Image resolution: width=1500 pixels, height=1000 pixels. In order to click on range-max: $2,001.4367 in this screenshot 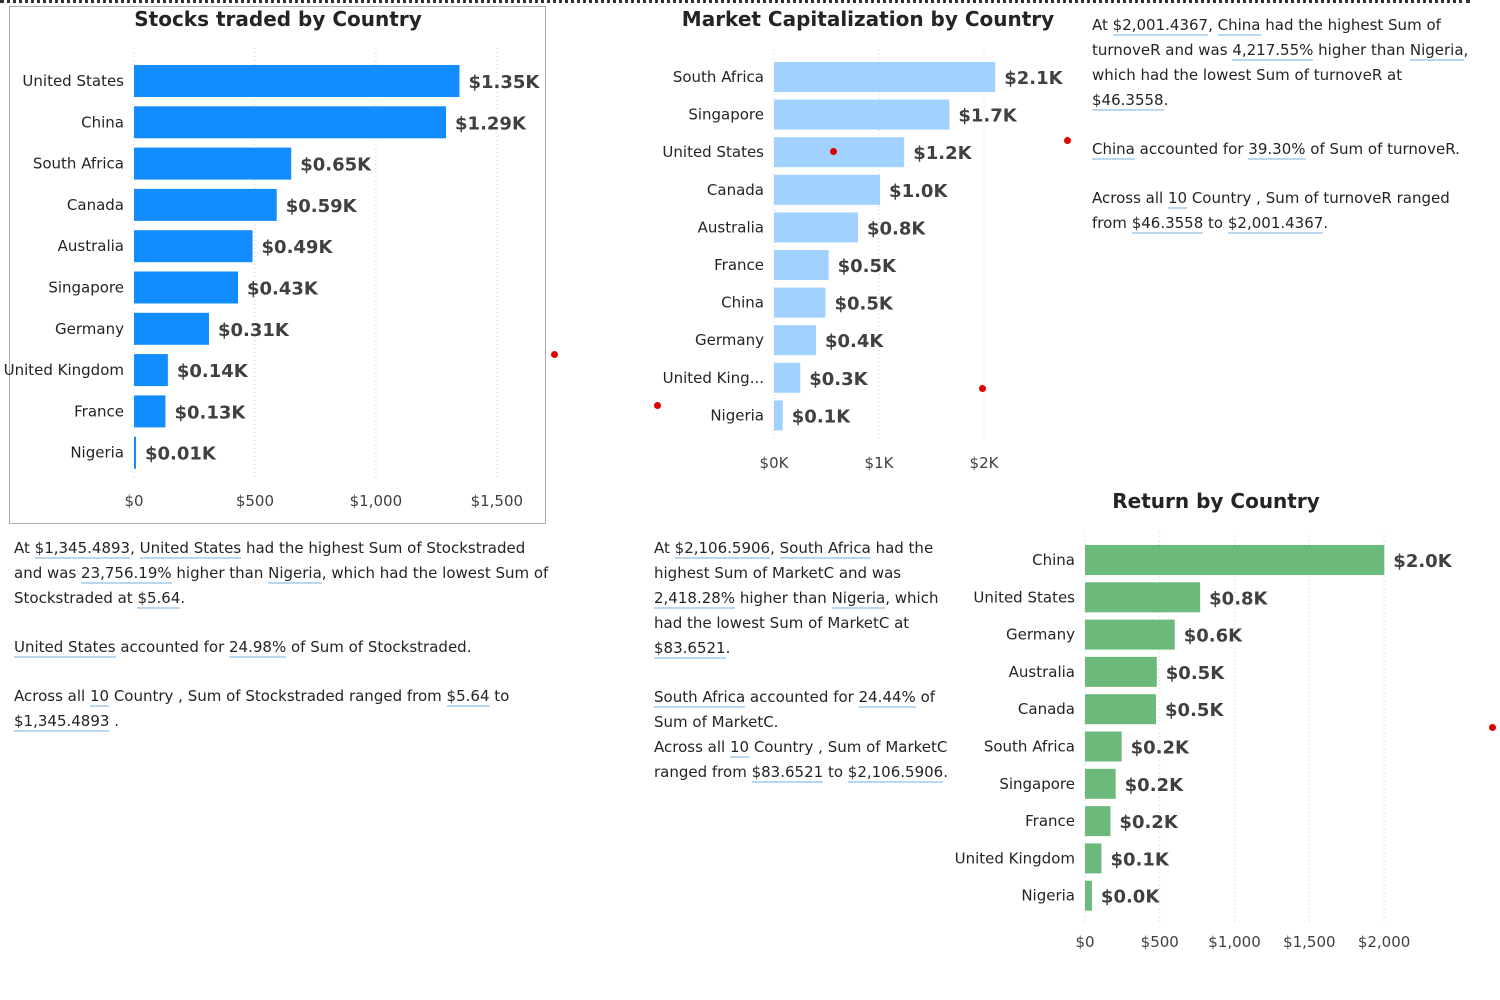, I will do `click(1275, 224)`.